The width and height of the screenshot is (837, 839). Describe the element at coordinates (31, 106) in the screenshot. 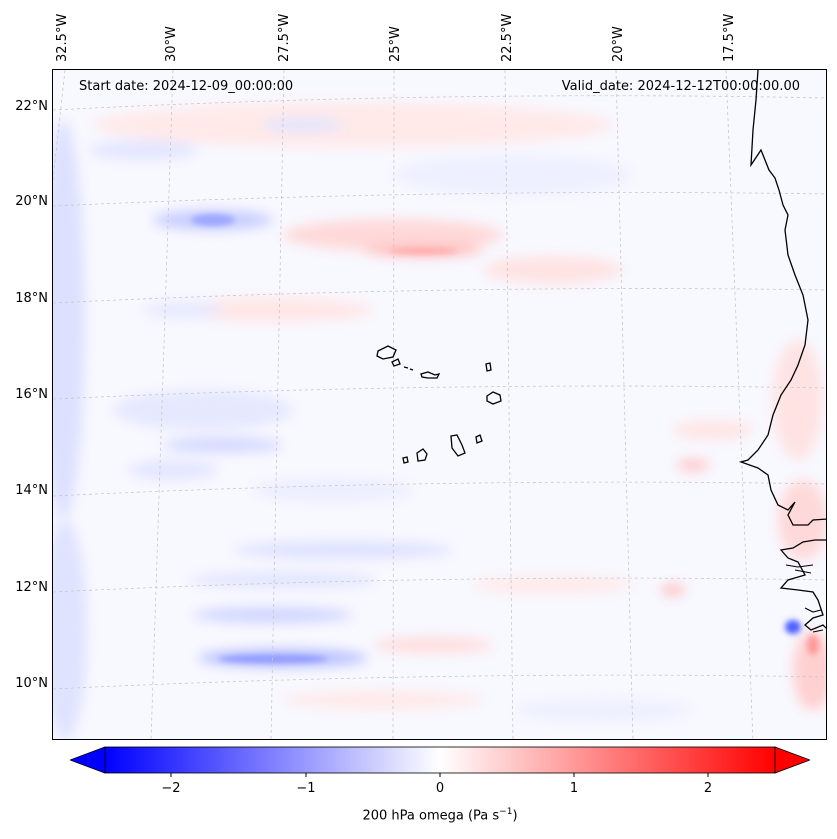

I see `lat-label-22n: 22°N` at that location.